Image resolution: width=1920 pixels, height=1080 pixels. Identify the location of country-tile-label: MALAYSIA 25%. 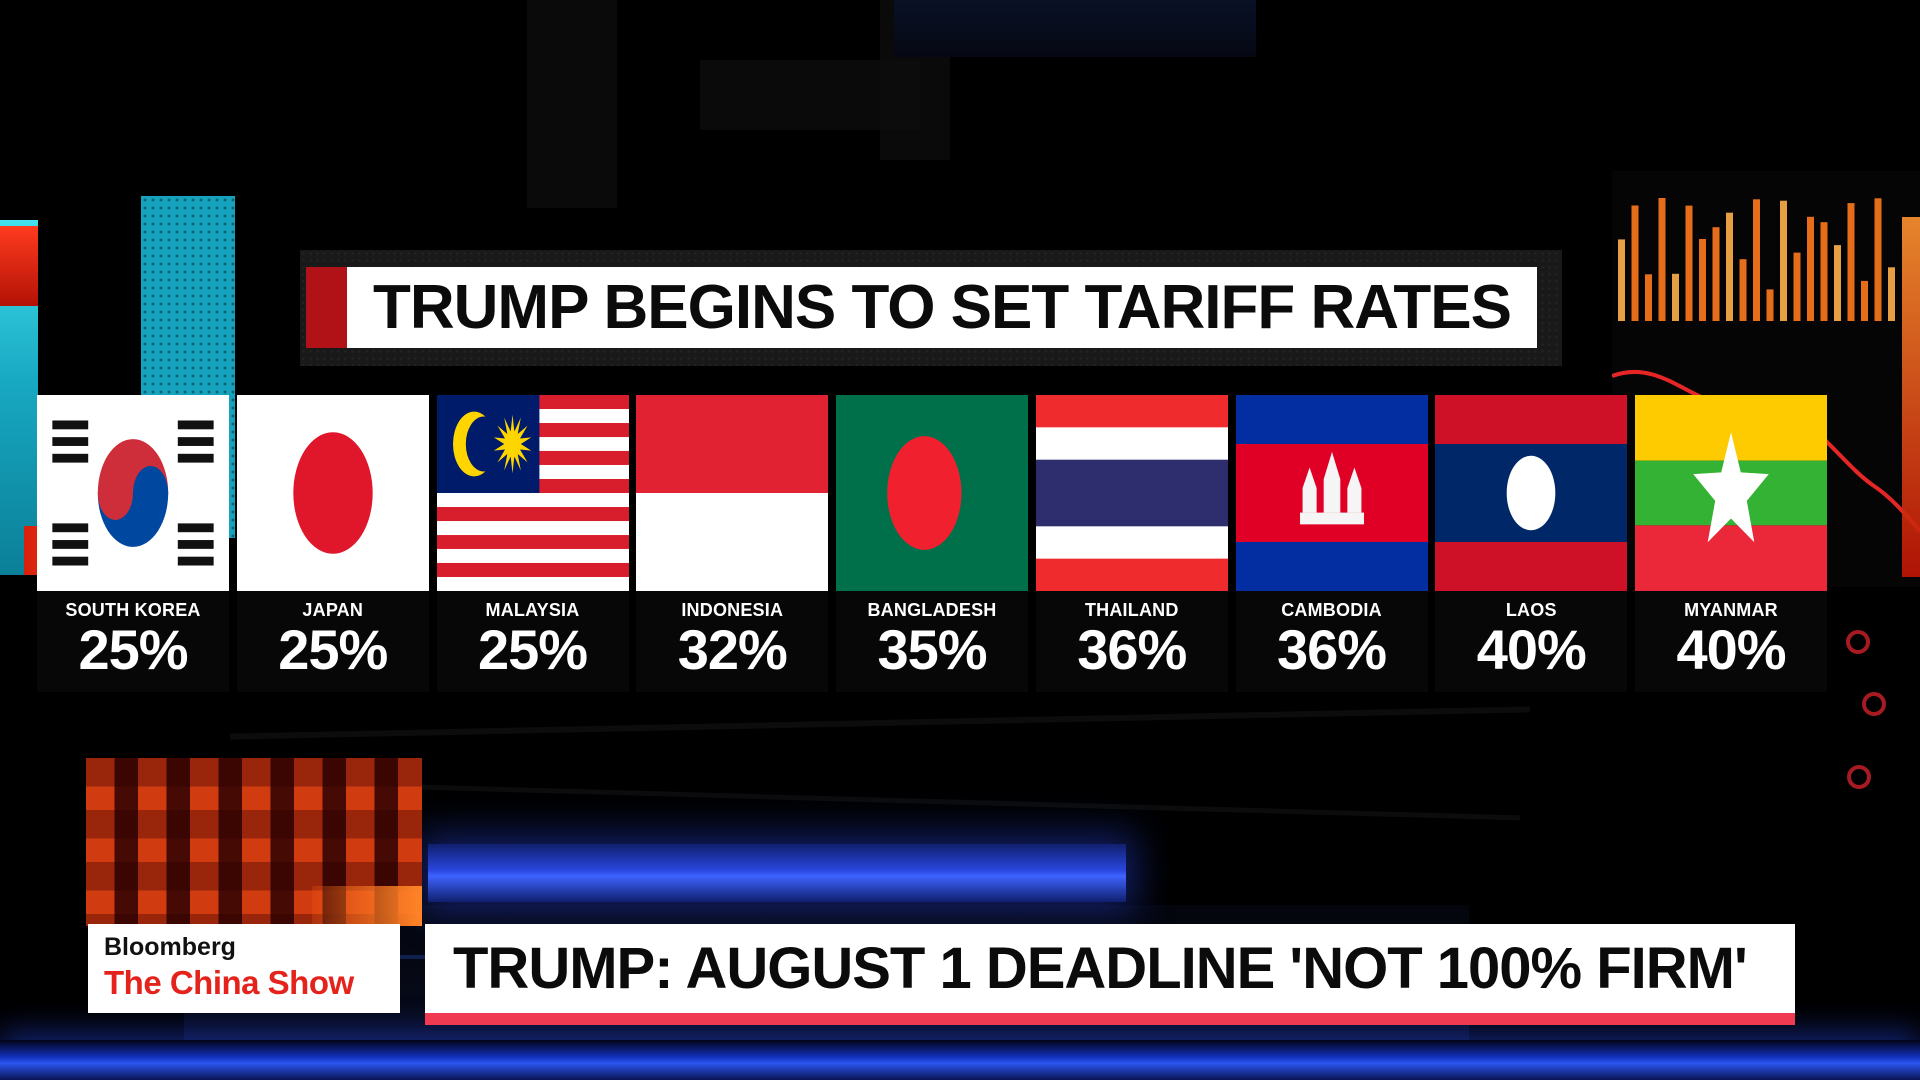
(532, 641).